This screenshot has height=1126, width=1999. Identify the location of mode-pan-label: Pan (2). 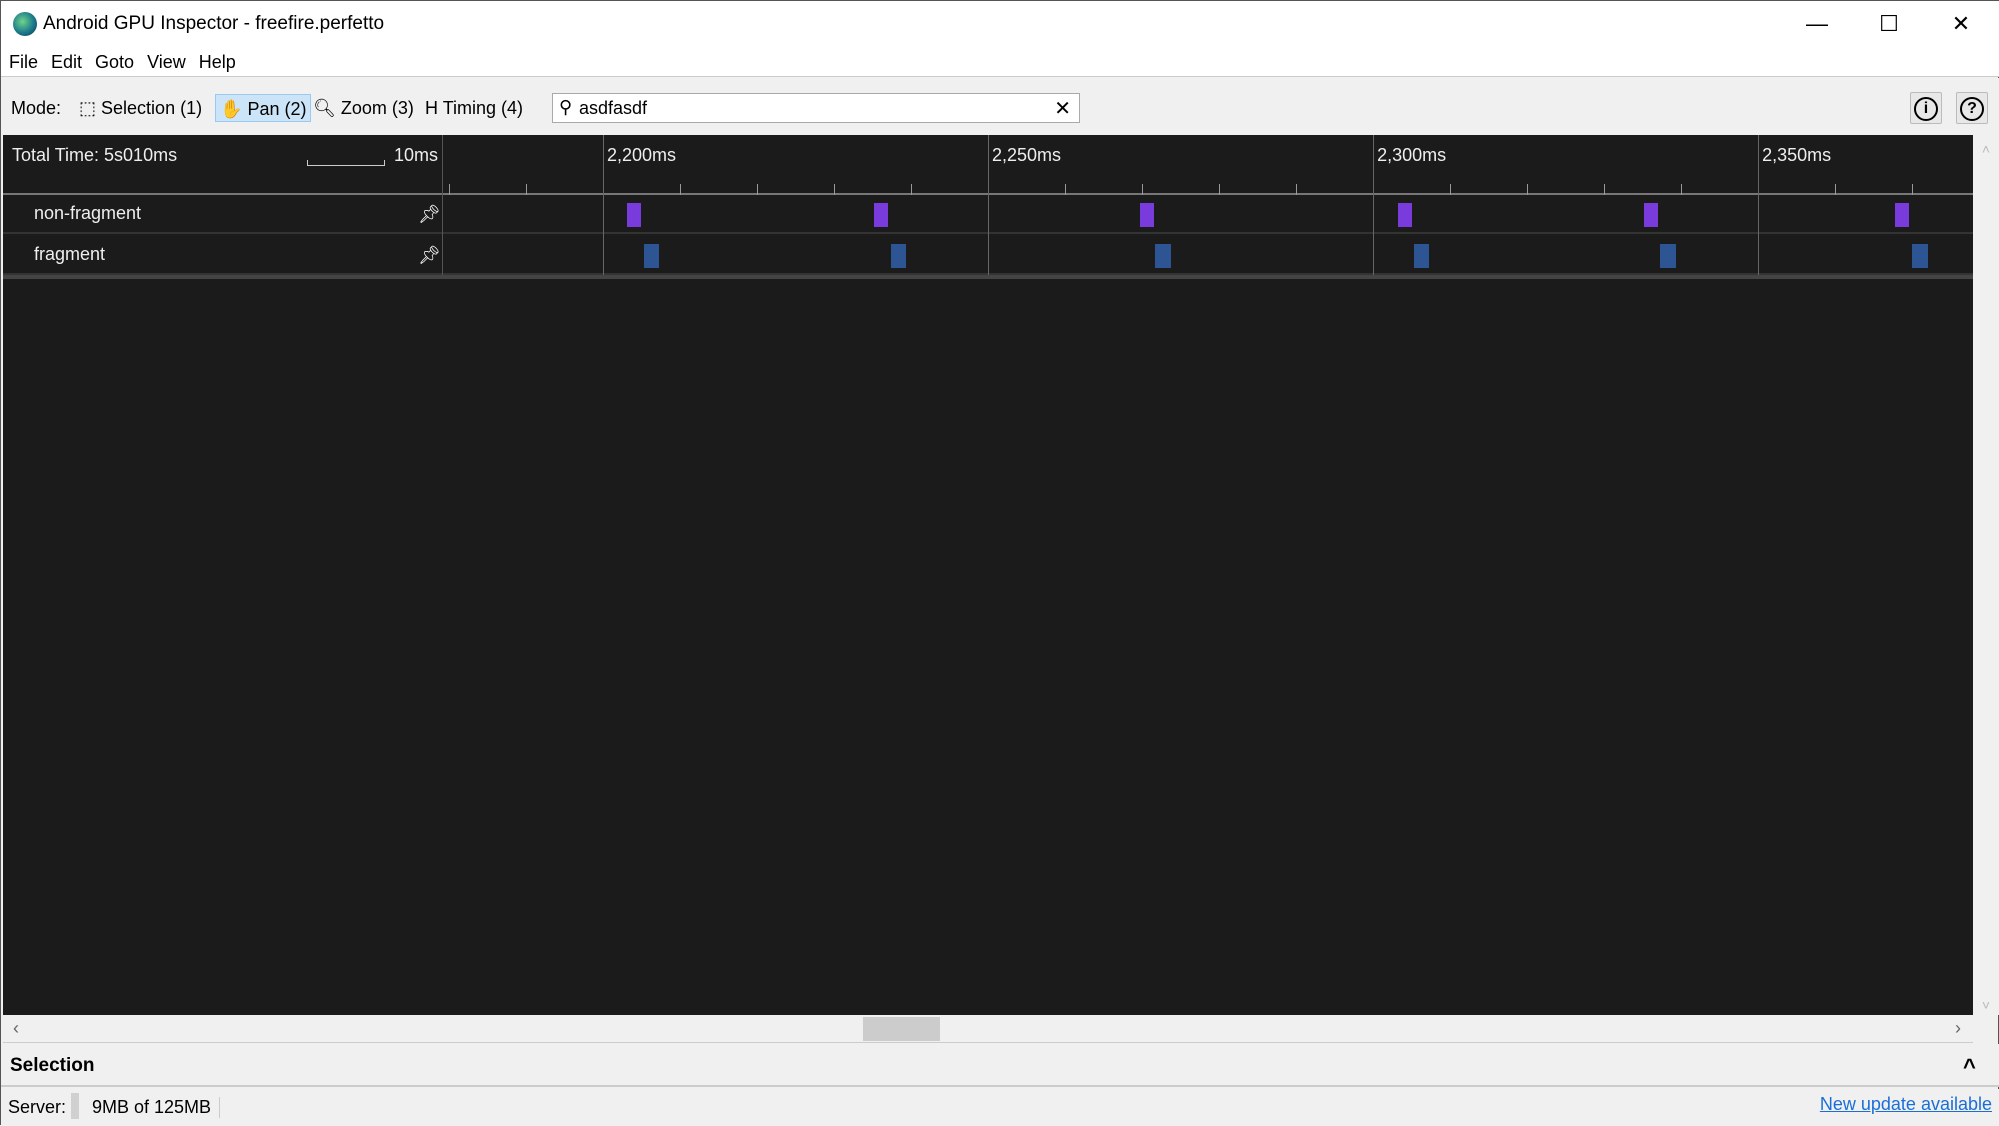
(277, 109).